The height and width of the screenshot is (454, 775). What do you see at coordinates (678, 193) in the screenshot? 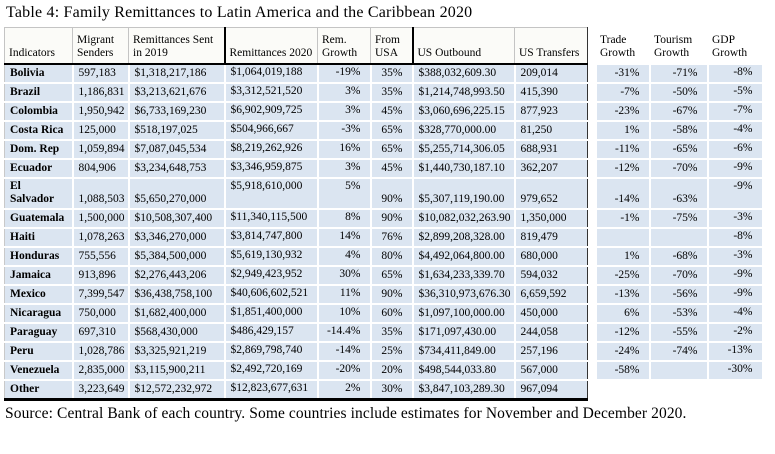
I see `cell-tourism_growth: -63%` at bounding box center [678, 193].